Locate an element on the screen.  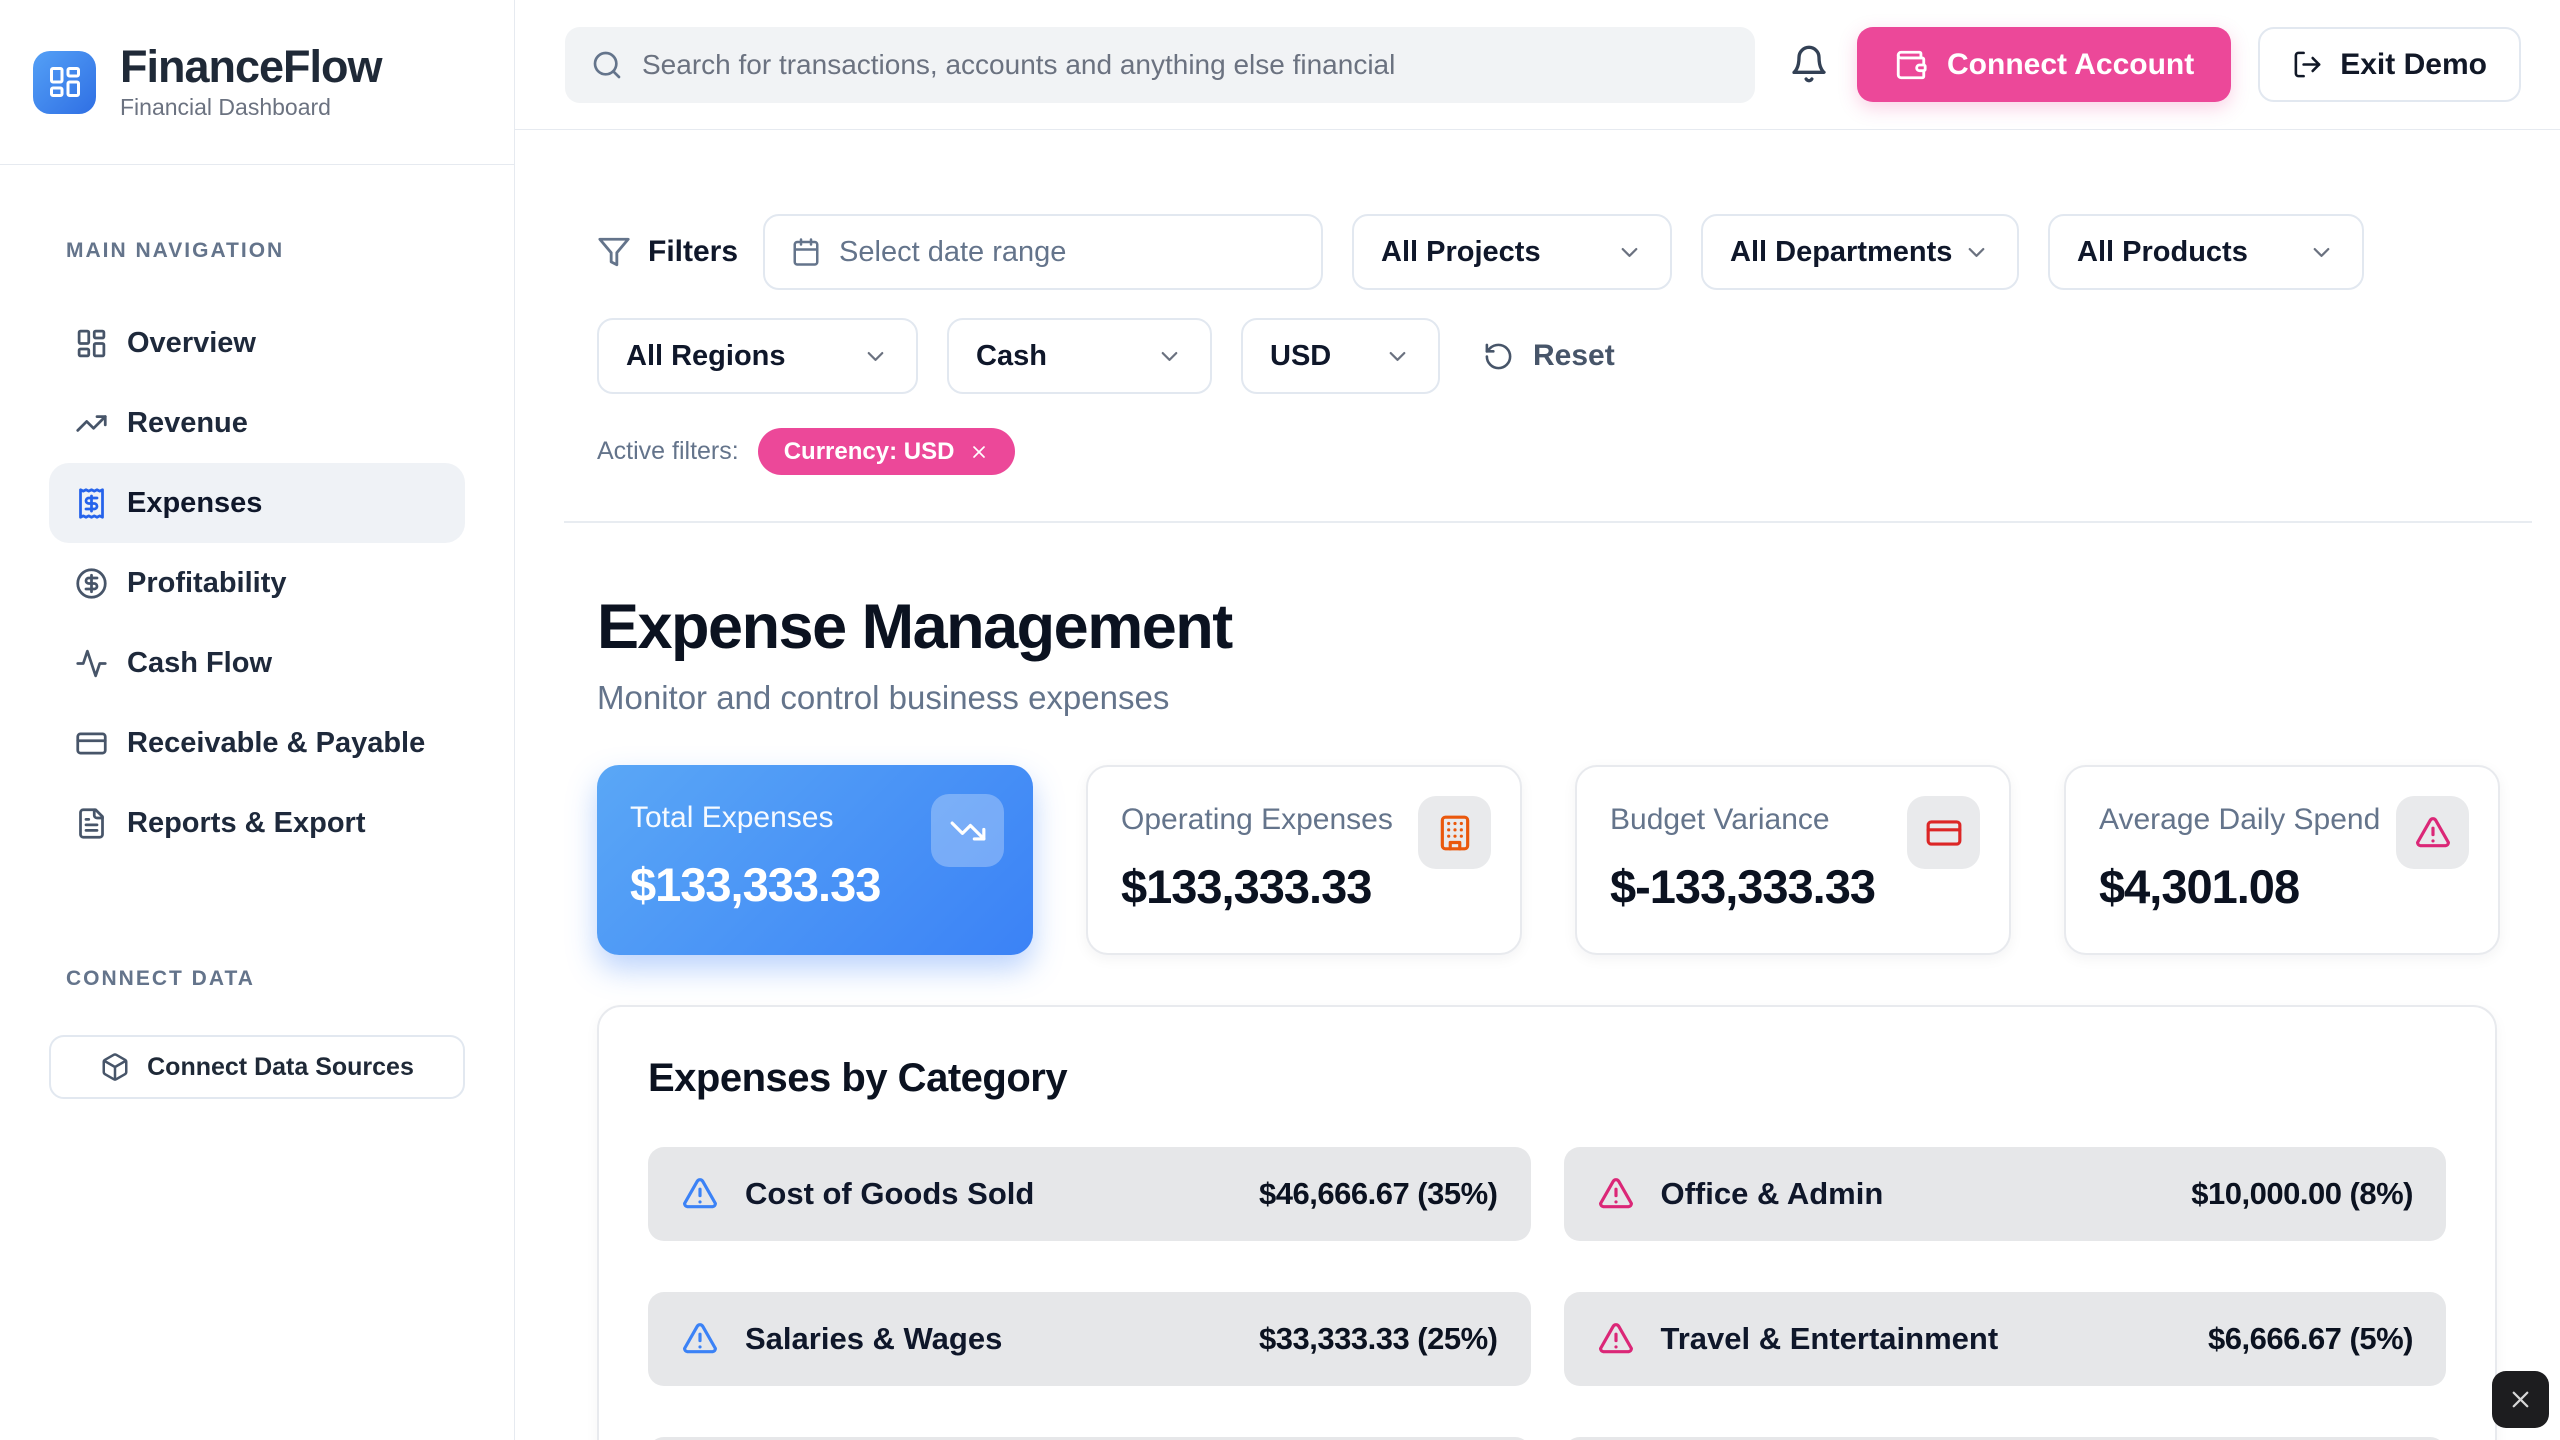
stat-label: Total Expenses is located at coordinates (732, 817).